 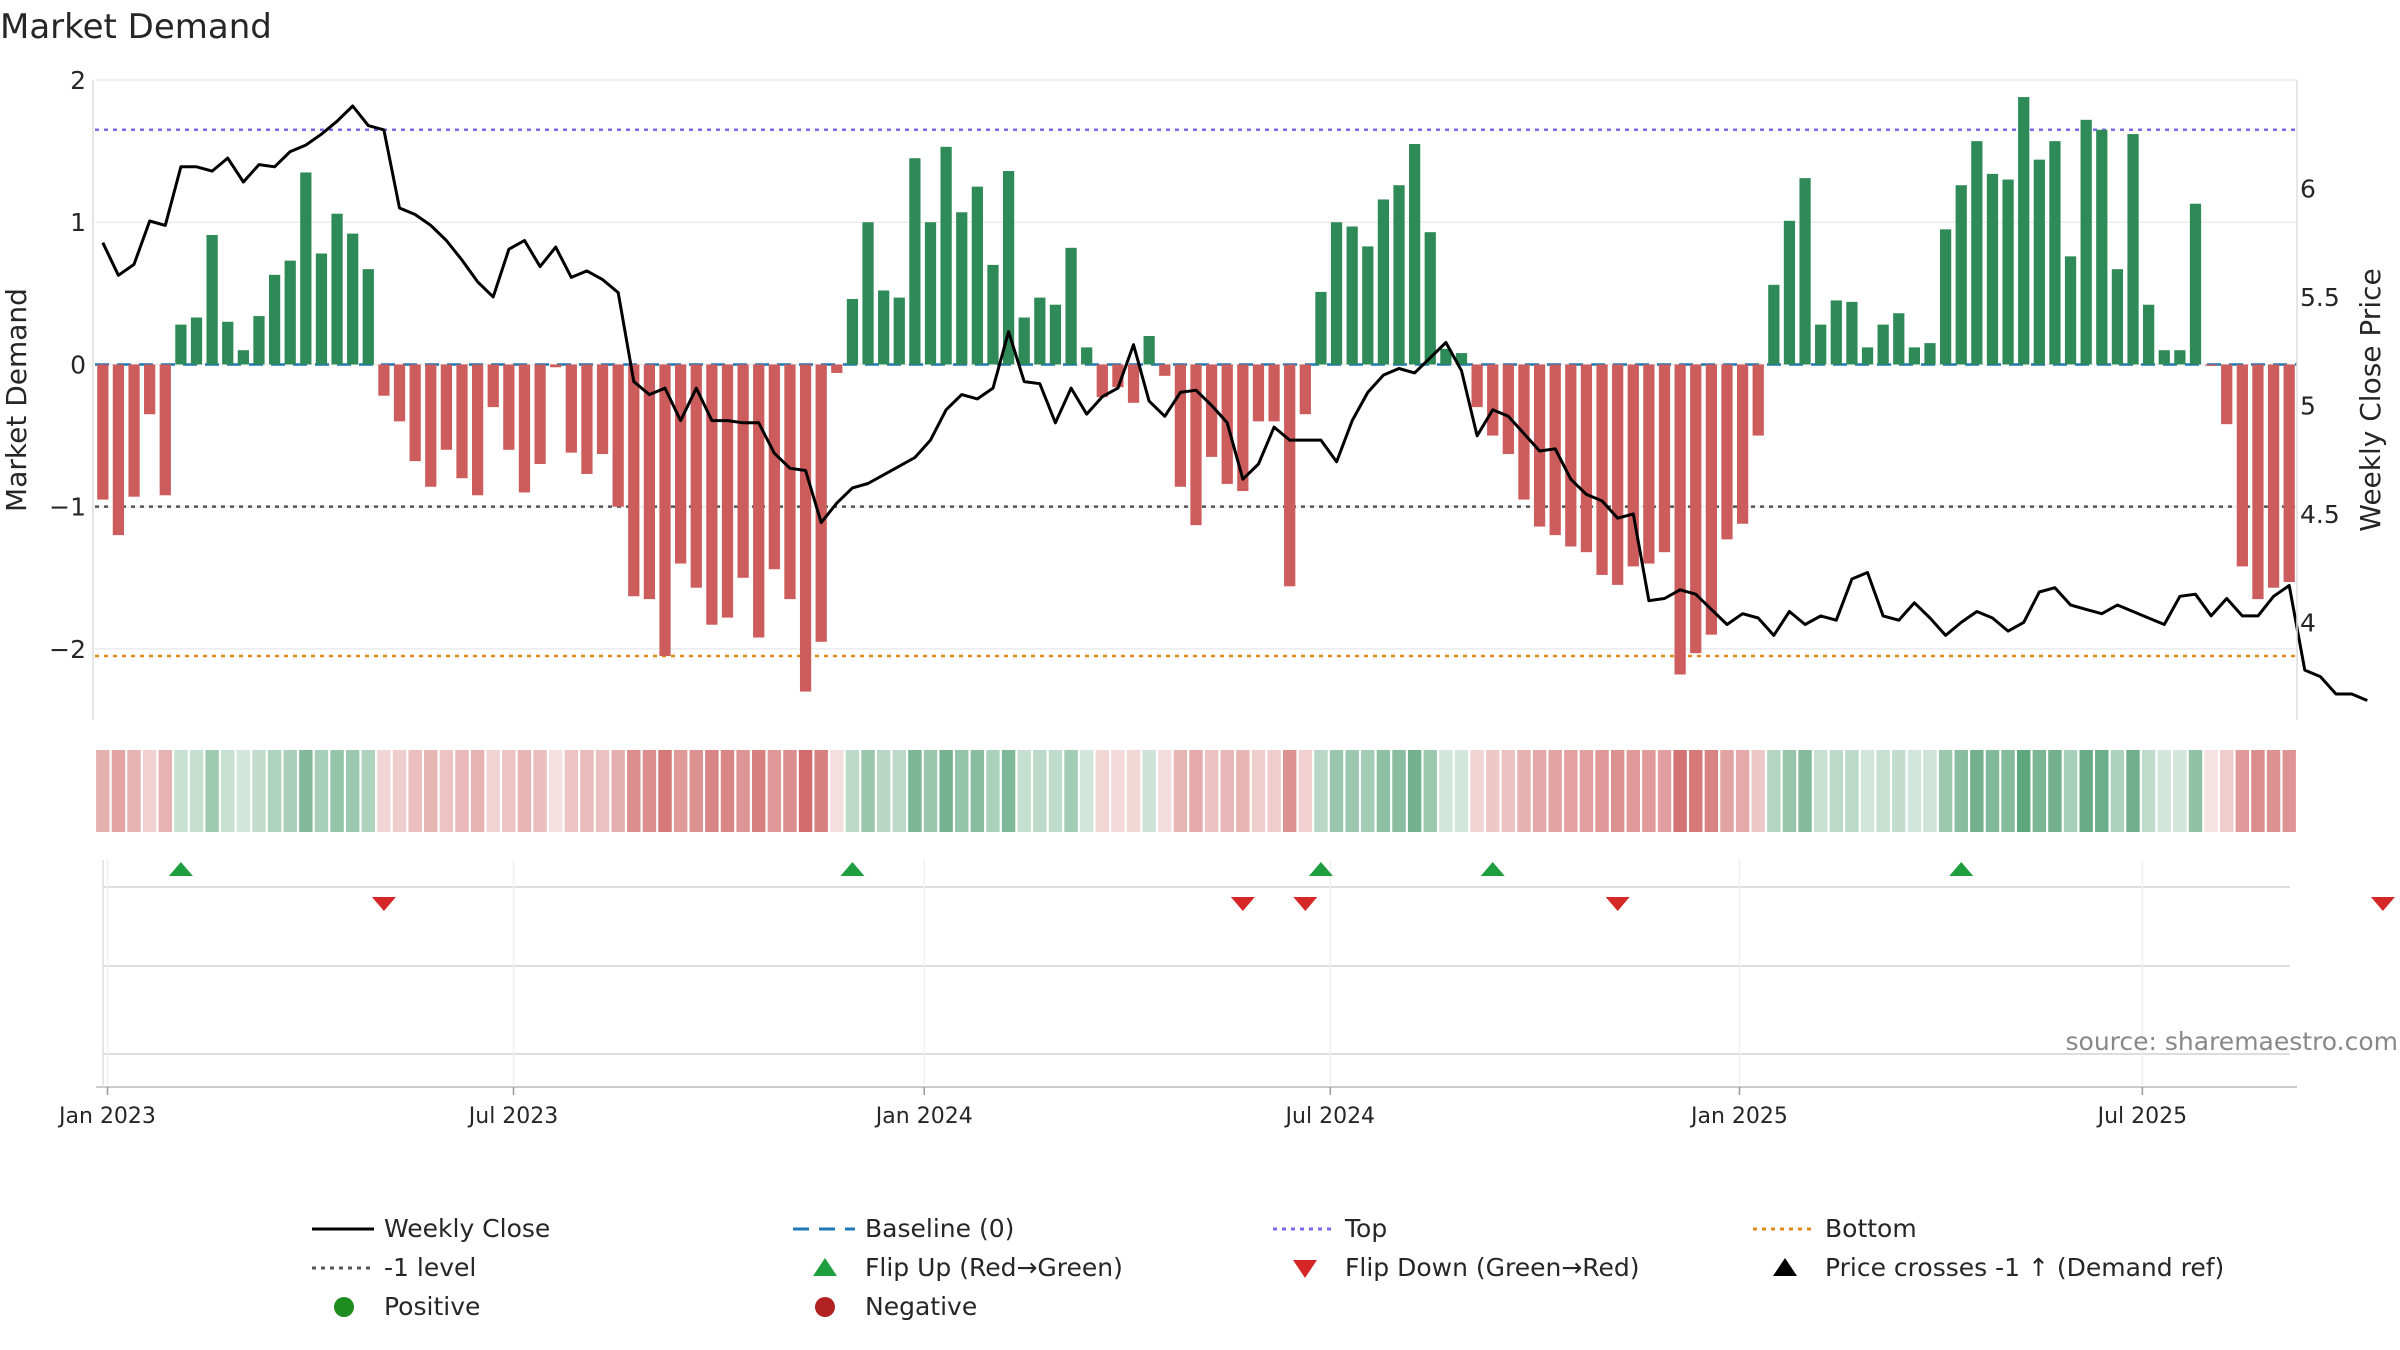 What do you see at coordinates (136, 27) in the screenshot?
I see `chart-title: Market Demand` at bounding box center [136, 27].